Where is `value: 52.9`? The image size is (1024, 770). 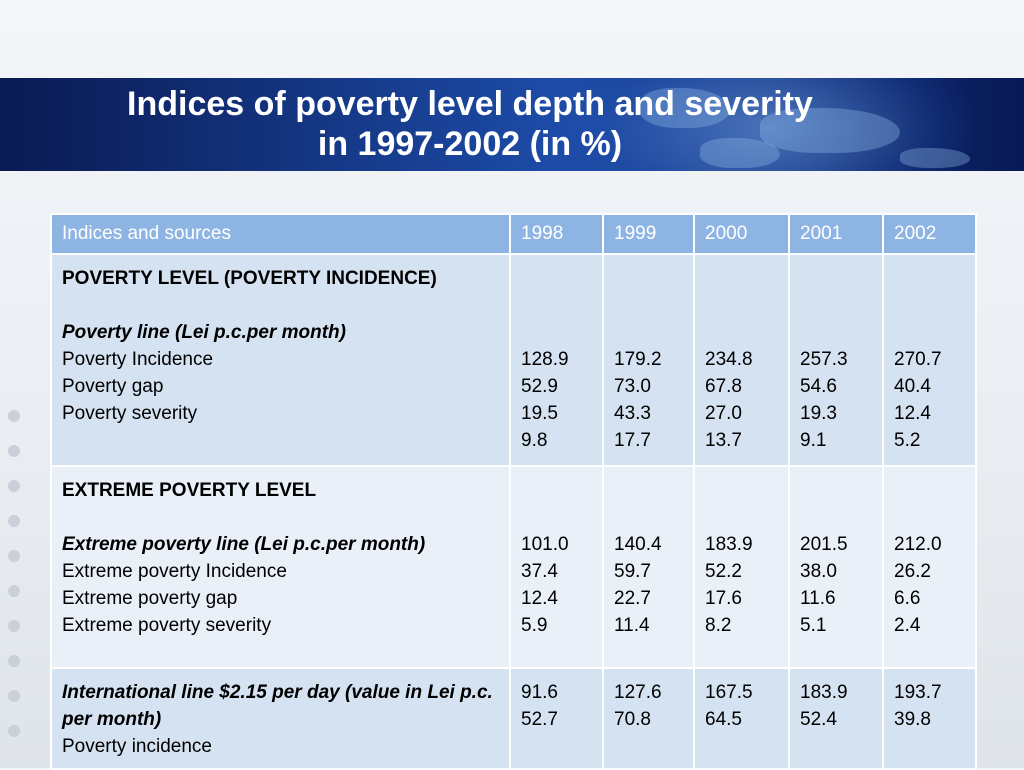 value: 52.9 is located at coordinates (539, 386).